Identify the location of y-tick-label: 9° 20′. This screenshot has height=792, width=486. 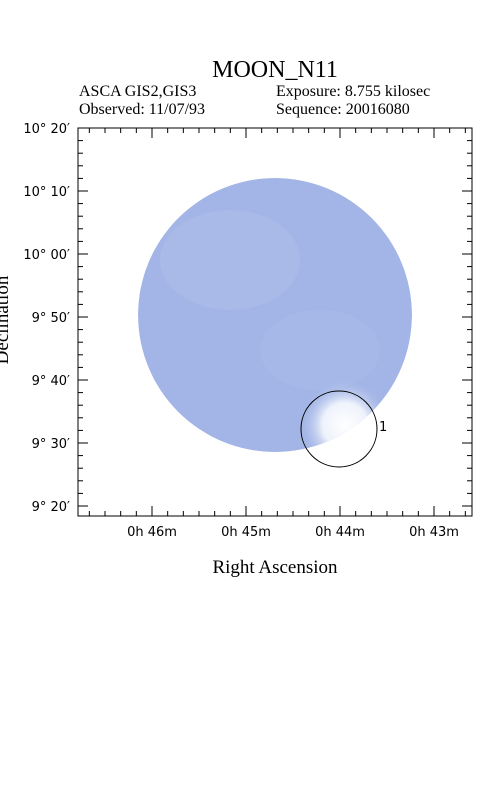
(51, 507).